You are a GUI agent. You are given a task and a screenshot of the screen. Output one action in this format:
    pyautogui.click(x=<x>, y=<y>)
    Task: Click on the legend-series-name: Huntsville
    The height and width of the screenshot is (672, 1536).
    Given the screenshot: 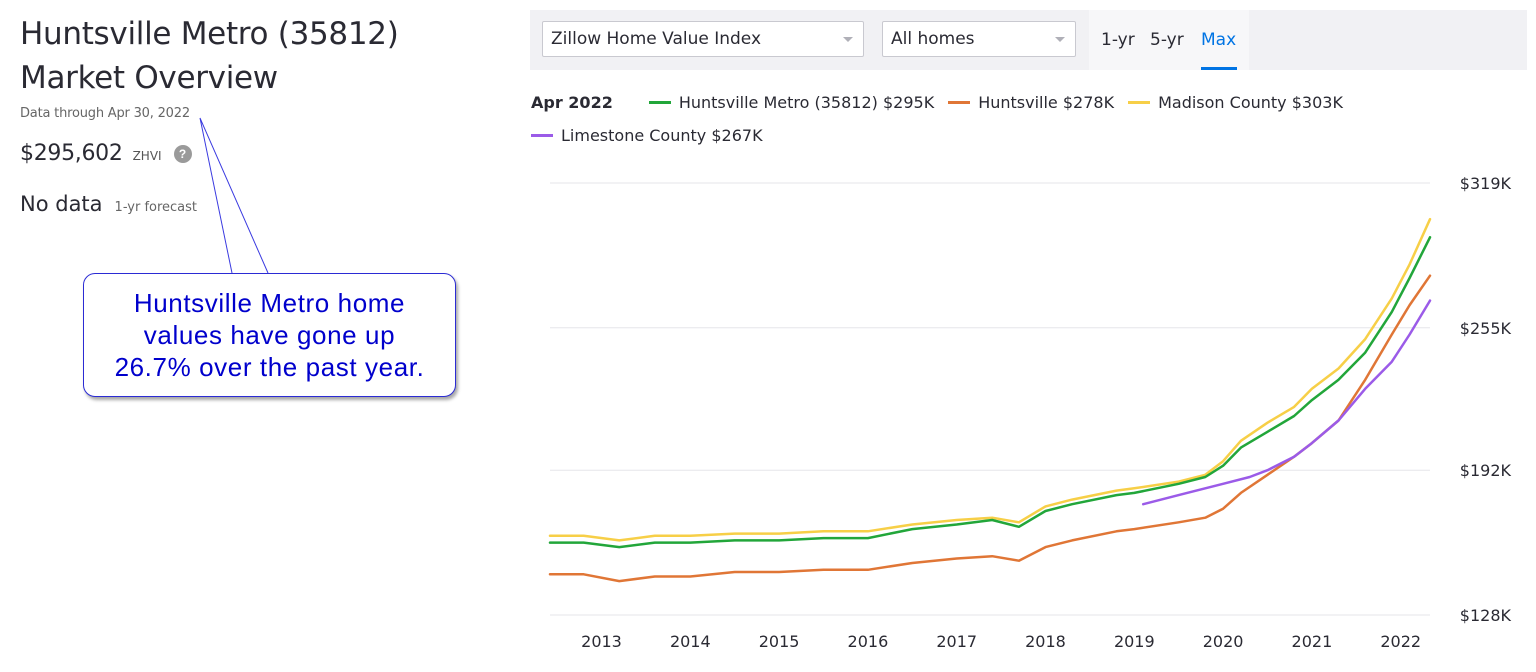 What is the action you would take?
    pyautogui.click(x=1018, y=102)
    